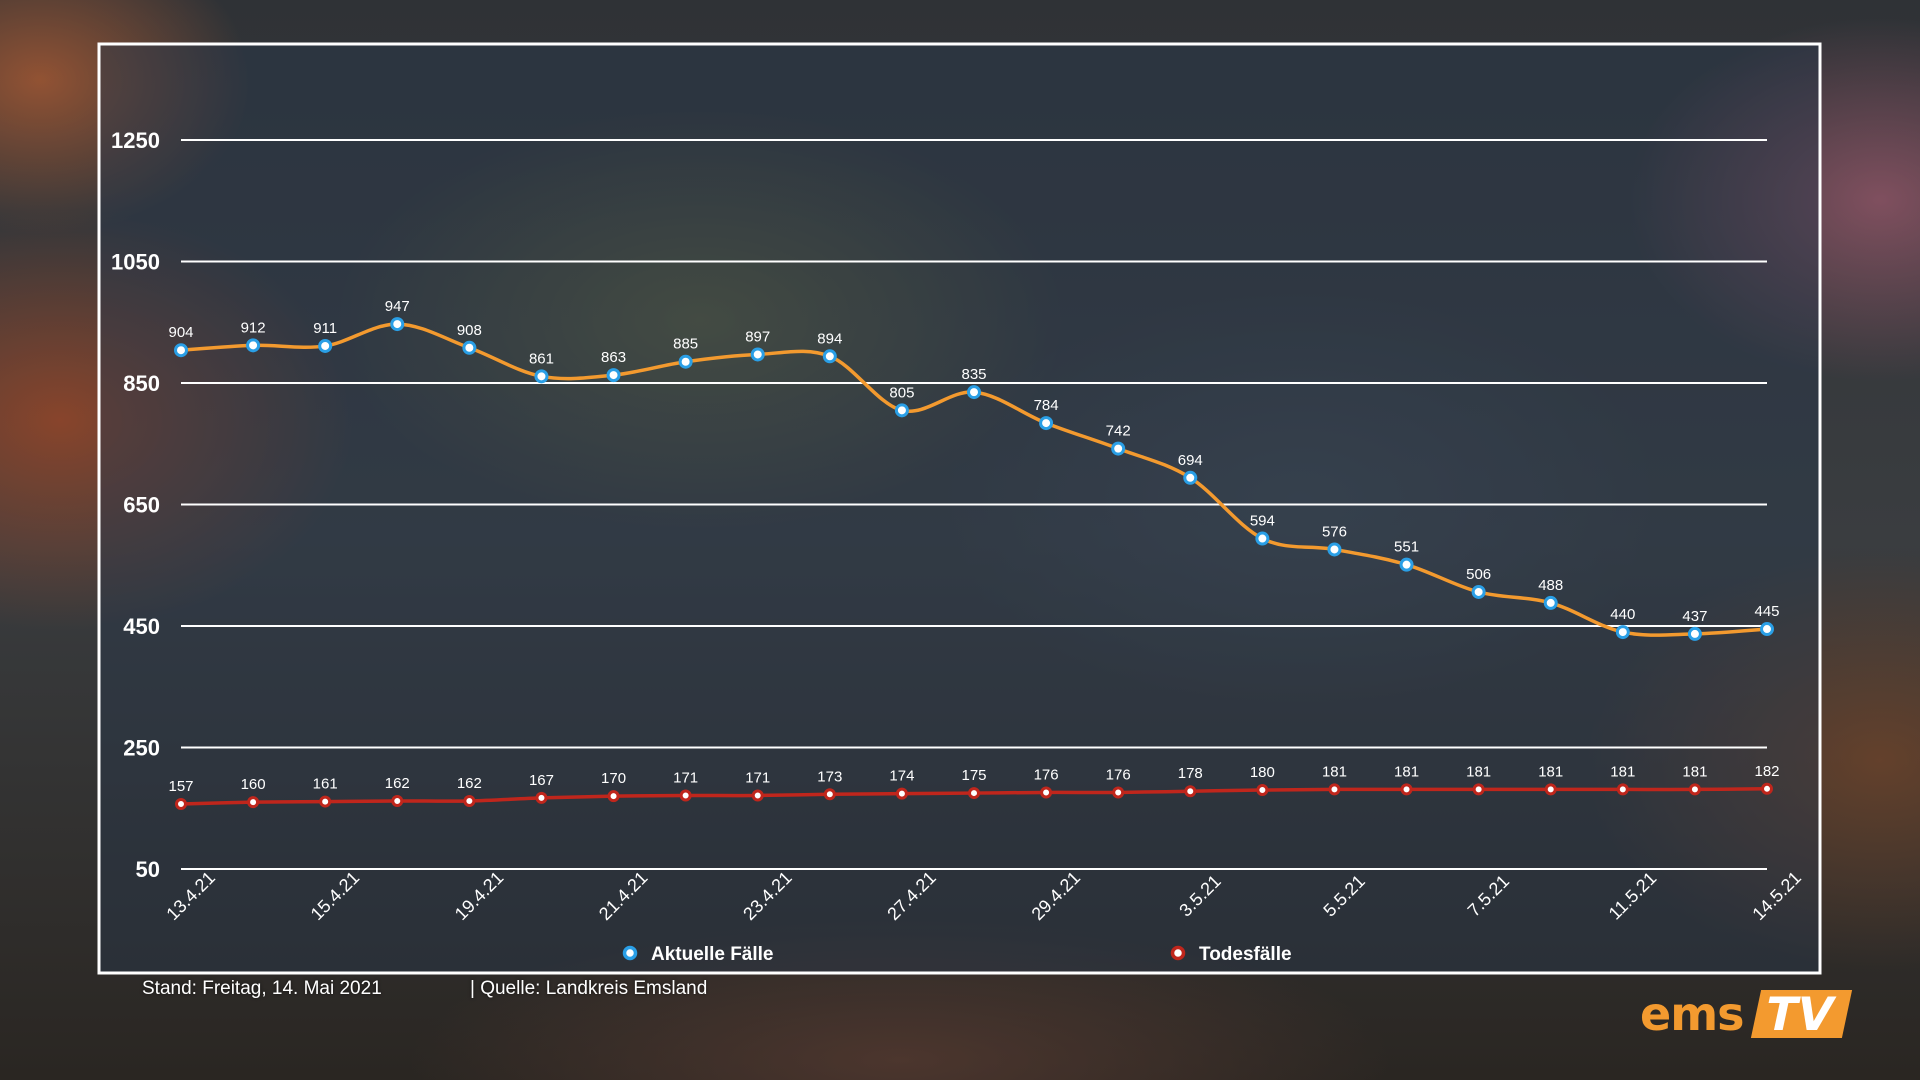 The width and height of the screenshot is (1920, 1080). Describe the element at coordinates (1245, 954) in the screenshot. I see `legend-label-todesfaelle: Todesfälle` at that location.